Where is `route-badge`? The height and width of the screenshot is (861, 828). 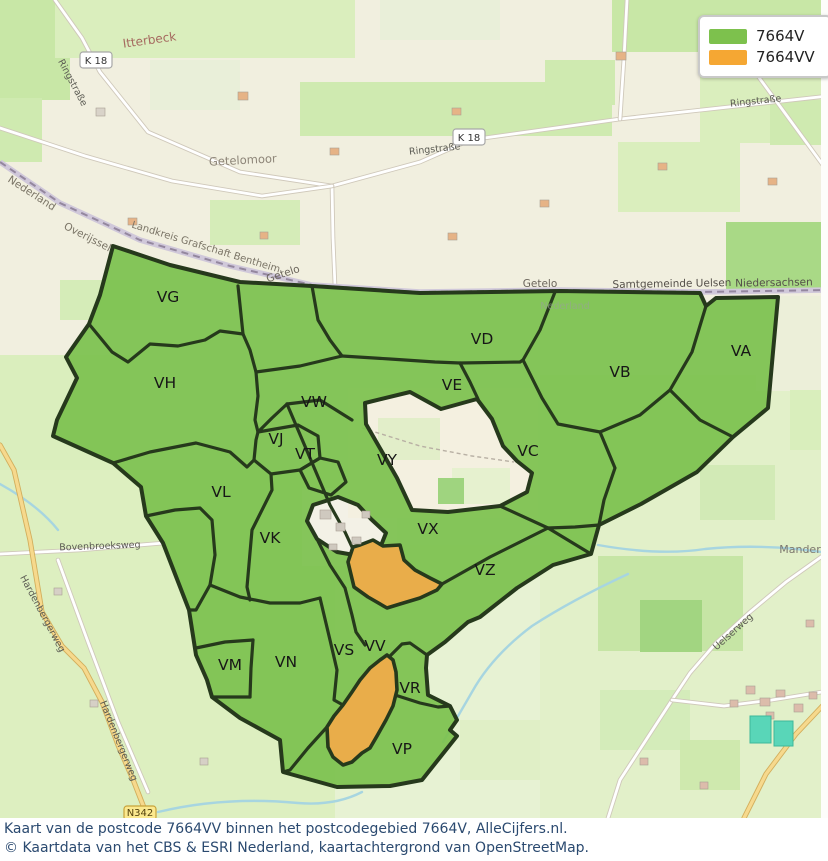
route-badge is located at coordinates (140, 811).